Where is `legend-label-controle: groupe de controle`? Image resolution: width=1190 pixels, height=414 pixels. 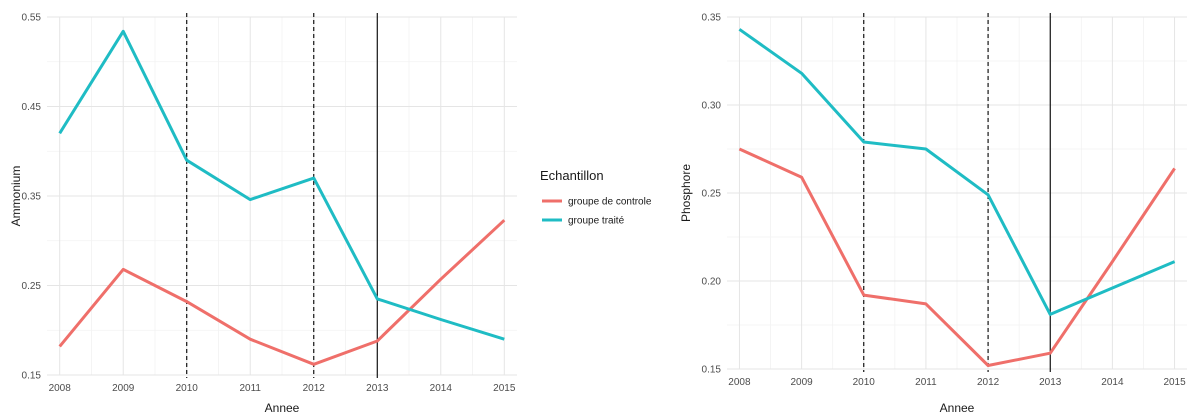 legend-label-controle: groupe de controle is located at coordinates (610, 202).